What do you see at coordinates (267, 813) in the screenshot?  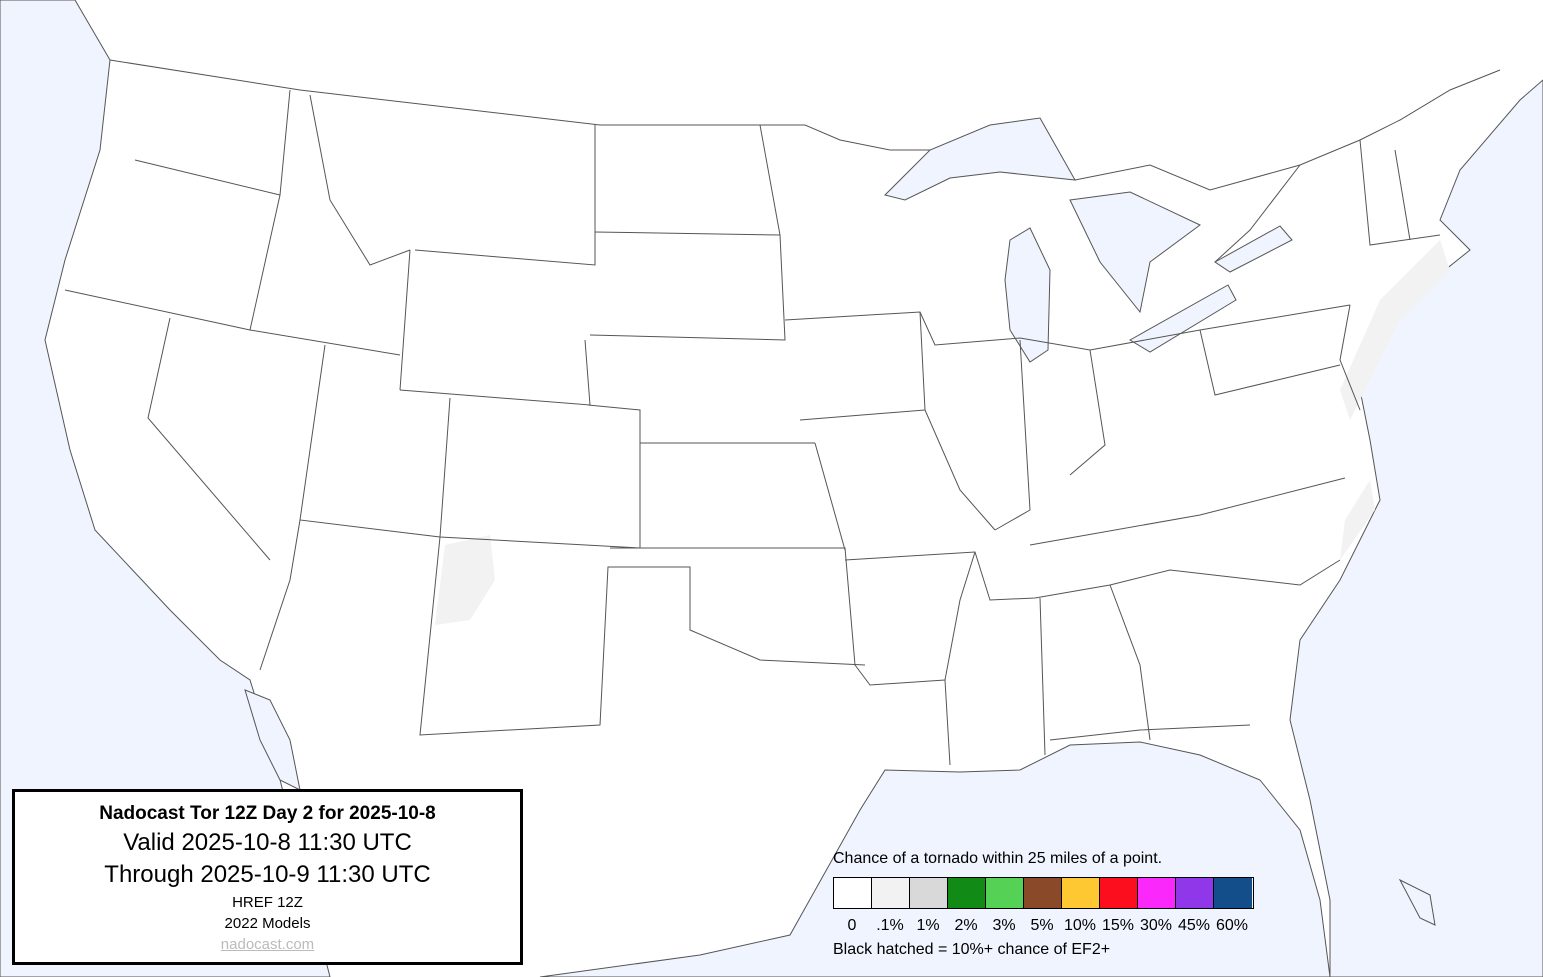 I see `forecast-title: Nadocast Tor 12Z Day 2 for 2025-10-8` at bounding box center [267, 813].